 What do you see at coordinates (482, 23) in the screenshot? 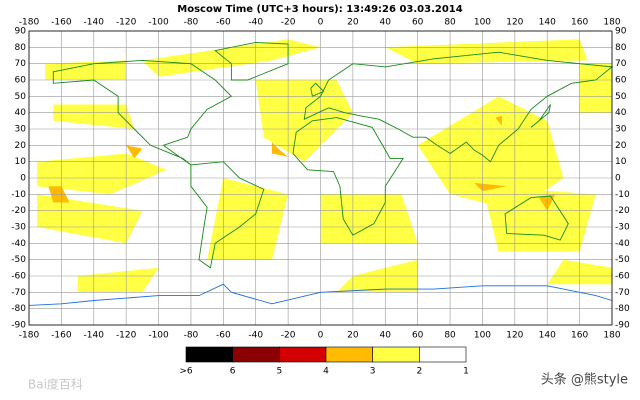
I see `x-tick-label: 100` at bounding box center [482, 23].